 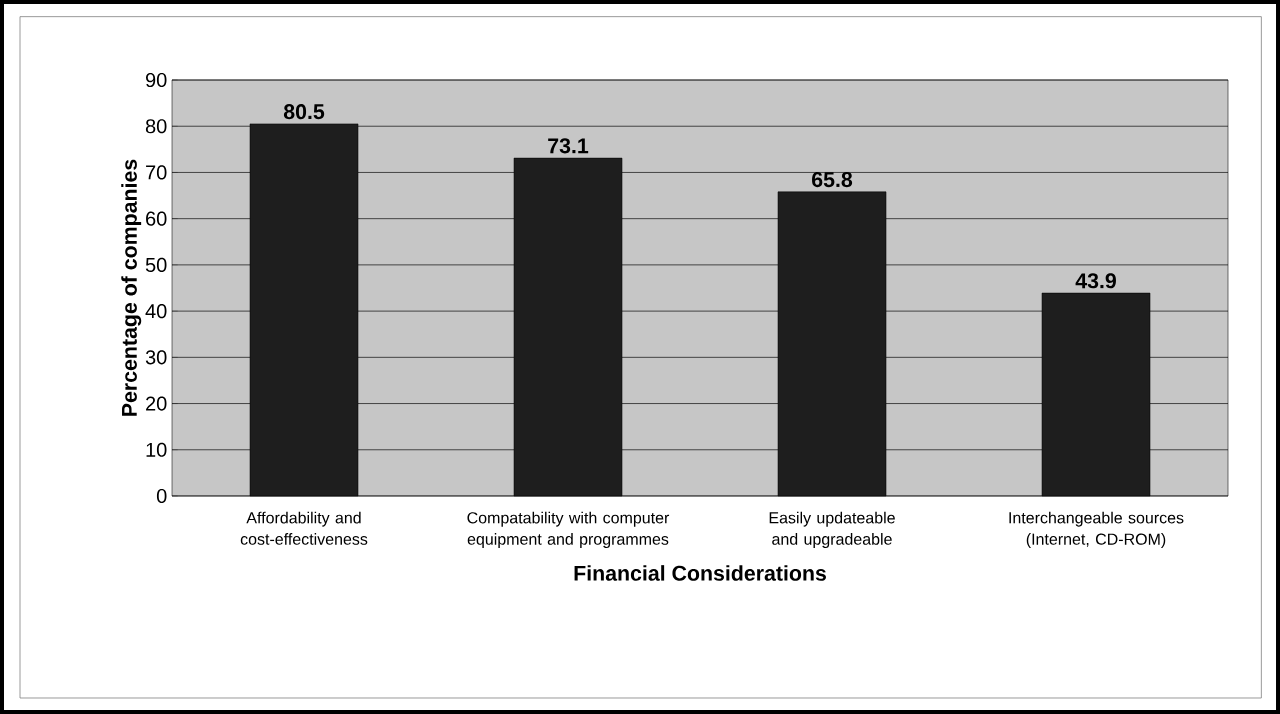 What do you see at coordinates (156, 264) in the screenshot?
I see `y-tick-label: 50` at bounding box center [156, 264].